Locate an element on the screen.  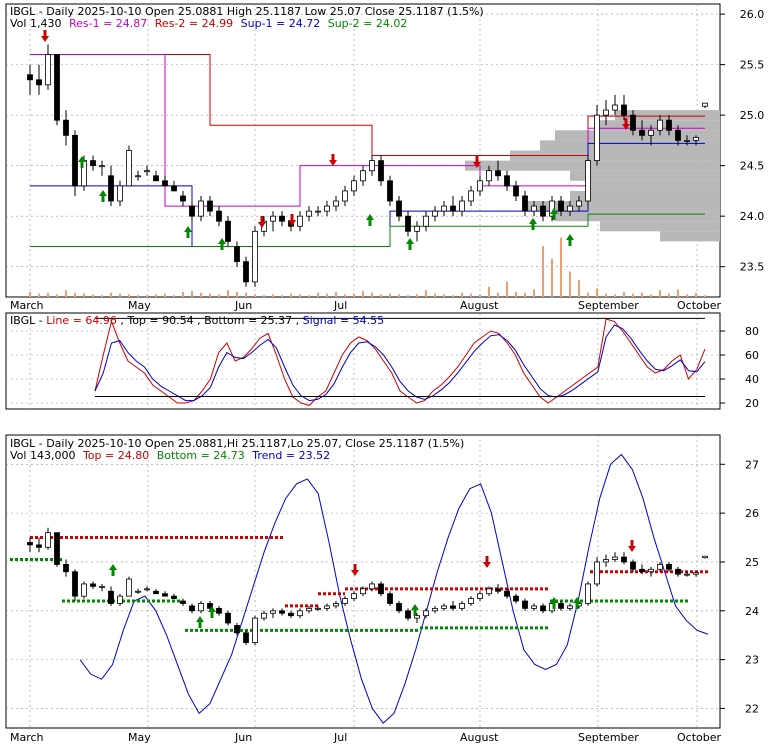
y-tick-label: 26.0 is located at coordinates (752, 14).